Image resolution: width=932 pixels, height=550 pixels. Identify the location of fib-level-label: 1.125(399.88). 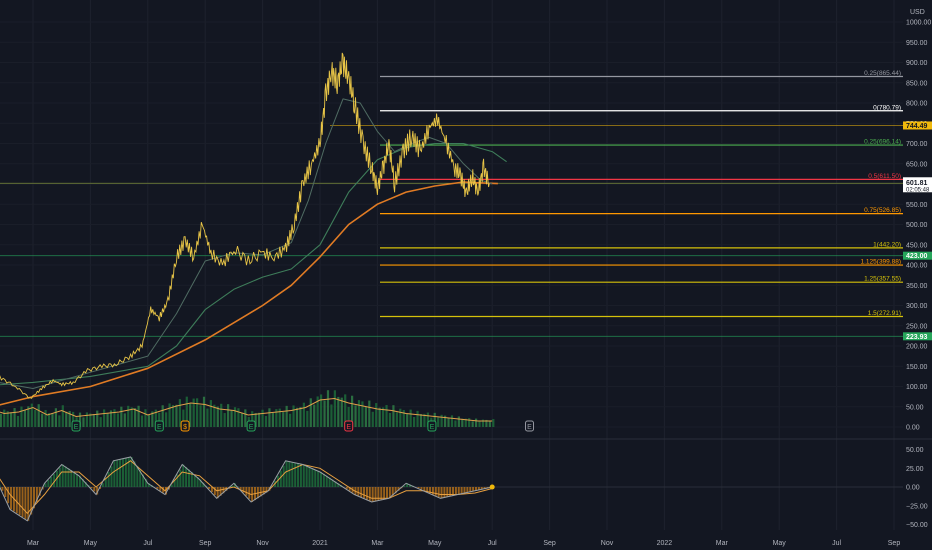
(881, 262).